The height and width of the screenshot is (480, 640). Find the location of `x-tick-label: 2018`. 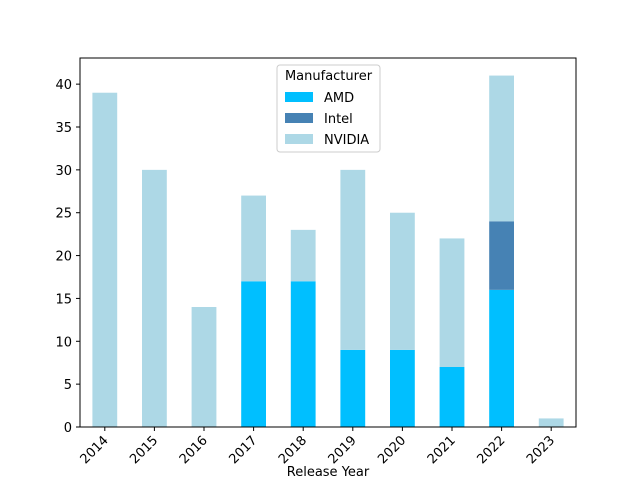

x-tick-label: 2018 is located at coordinates (293, 450).